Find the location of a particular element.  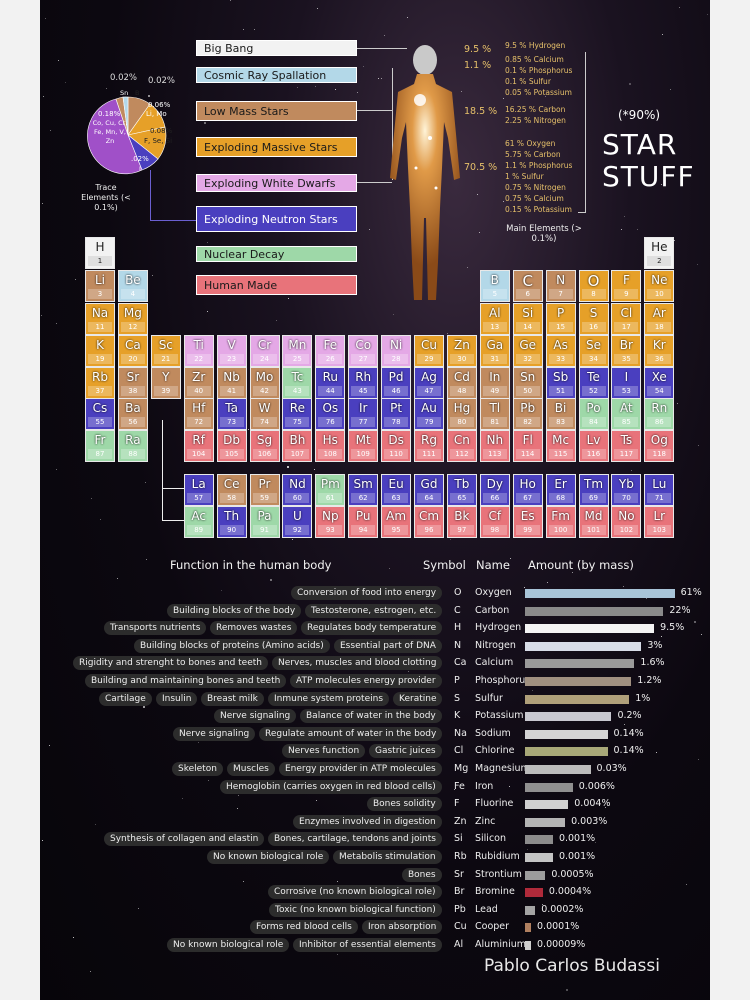

amount-bar is located at coordinates (530, 910).